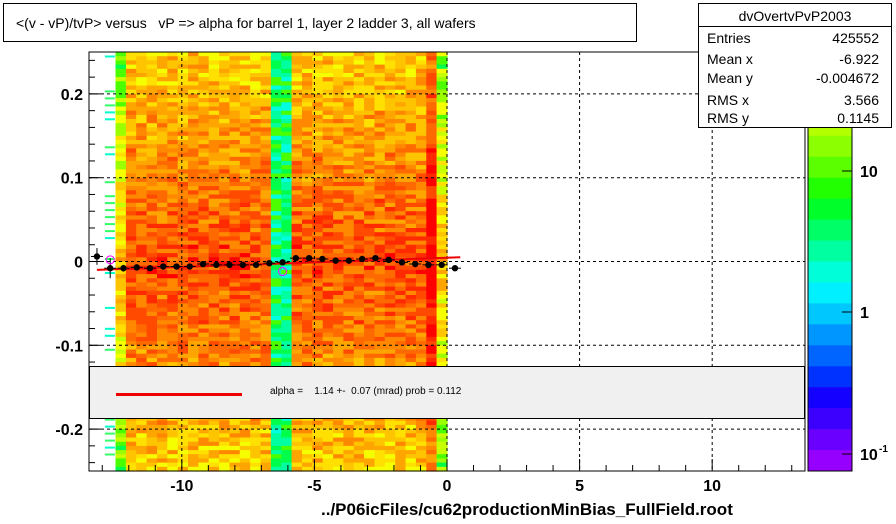  Describe the element at coordinates (181, 486) in the screenshot. I see `x-tick-label: -10` at that location.